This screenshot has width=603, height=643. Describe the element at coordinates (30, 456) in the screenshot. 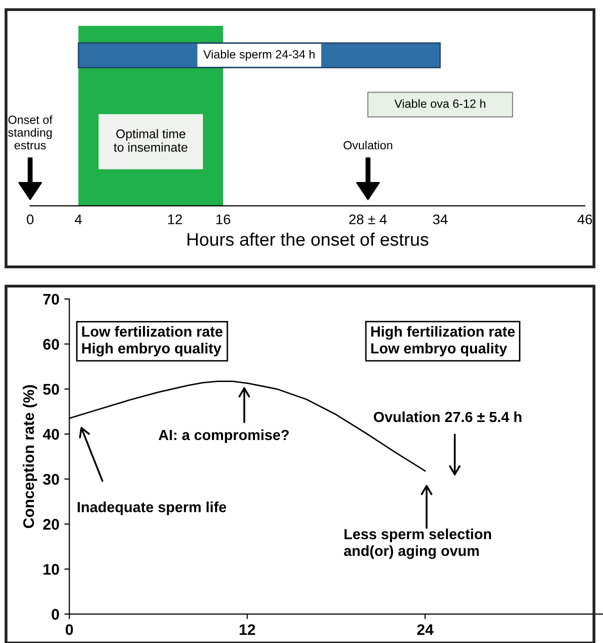

I see `y-axis-title: Conception rate (%)` at that location.